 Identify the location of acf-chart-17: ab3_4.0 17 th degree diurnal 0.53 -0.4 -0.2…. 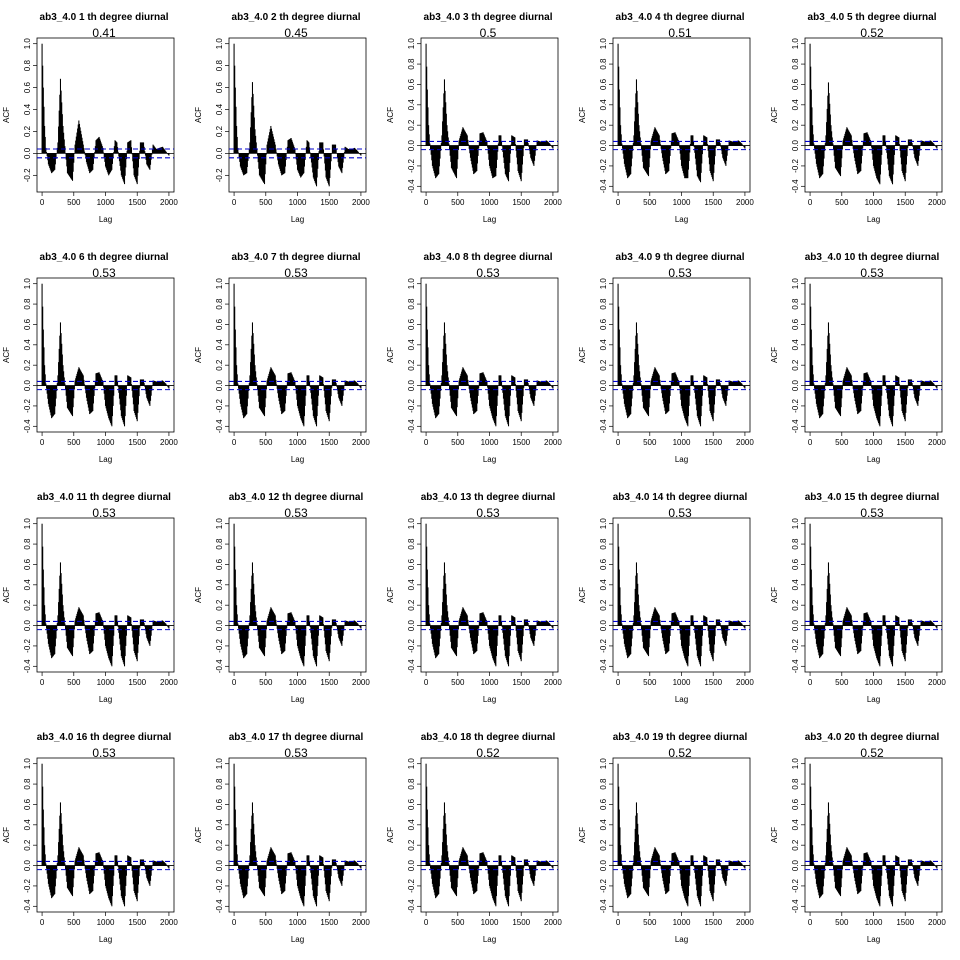
(282, 838).